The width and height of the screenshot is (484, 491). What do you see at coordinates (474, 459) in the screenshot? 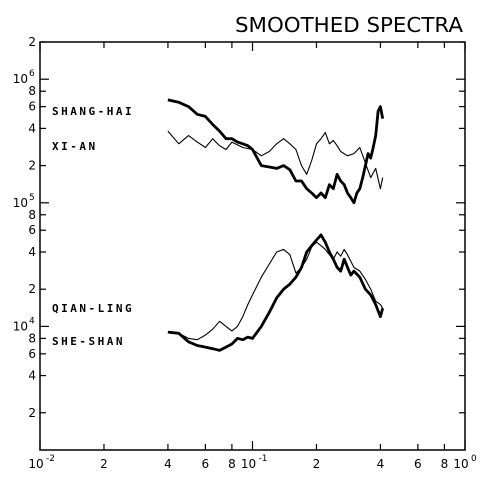
I see `x-tick-exponent: 0` at bounding box center [474, 459].